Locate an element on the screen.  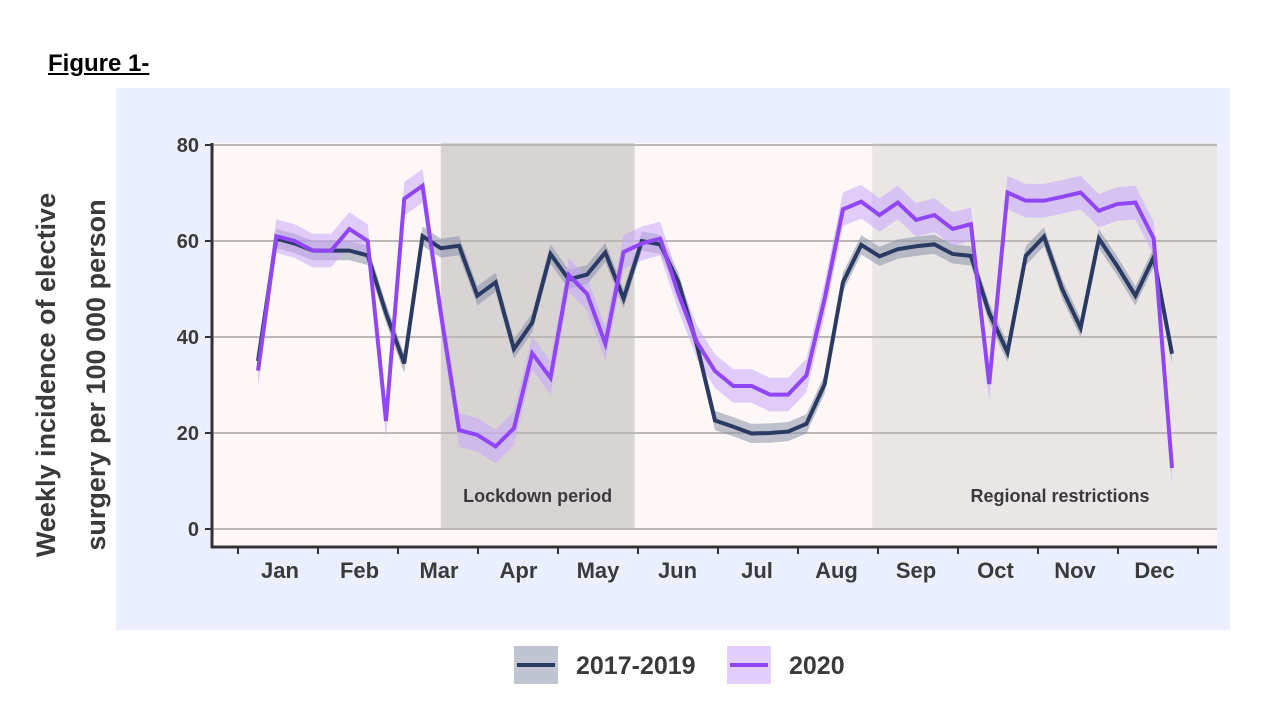
y-axis-title-line-1: Weekly incidence of elective is located at coordinates (46, 375).